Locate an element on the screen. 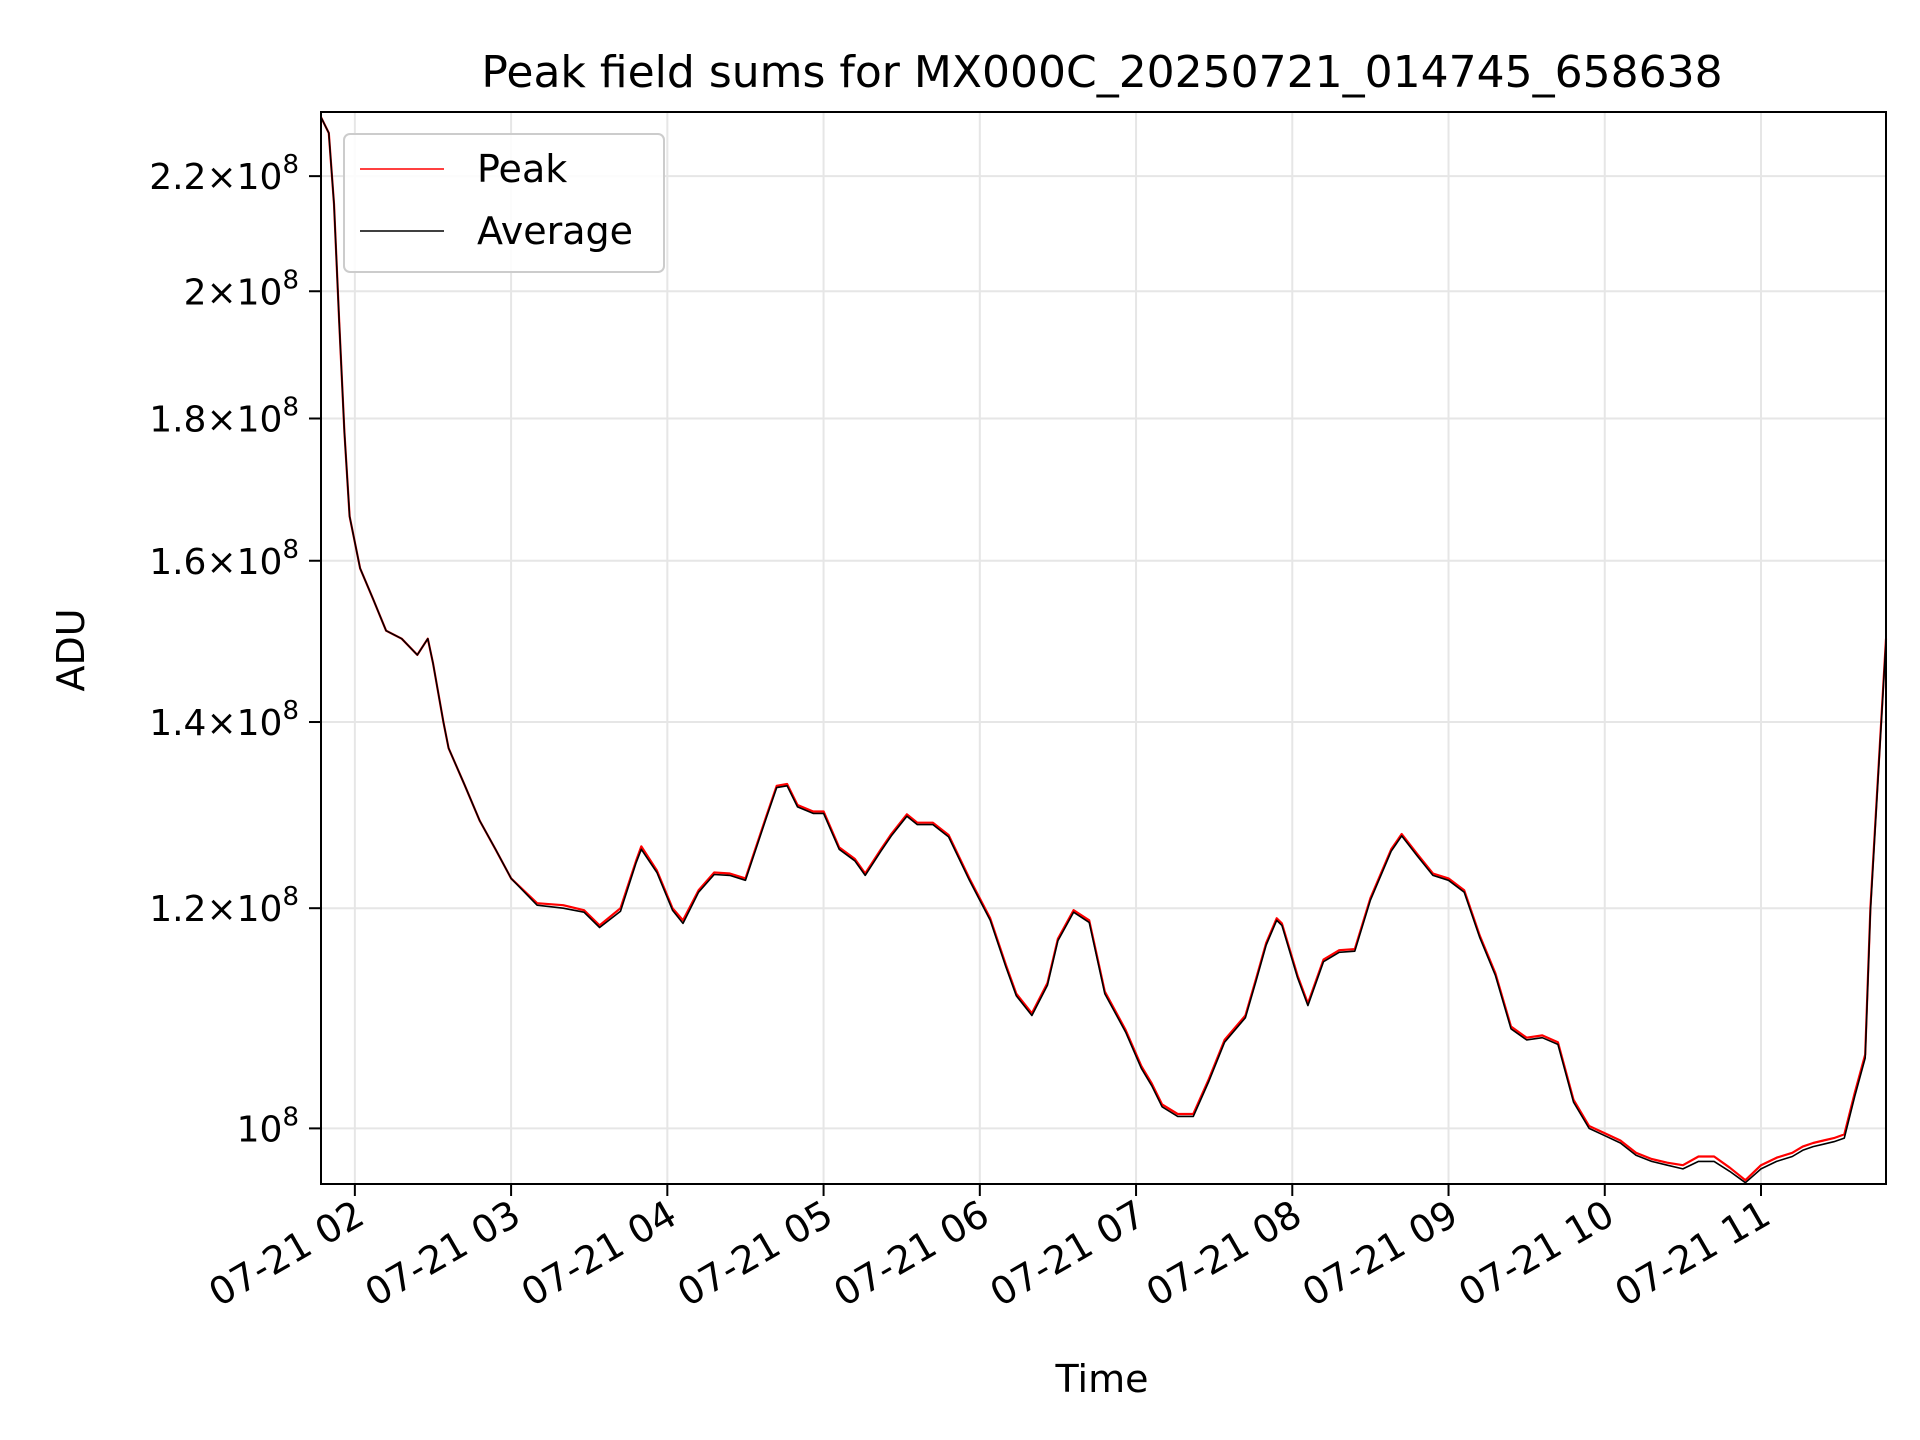 The width and height of the screenshot is (1920, 1440). y-tick-label: 1.4×10⁸ is located at coordinates (224, 720).